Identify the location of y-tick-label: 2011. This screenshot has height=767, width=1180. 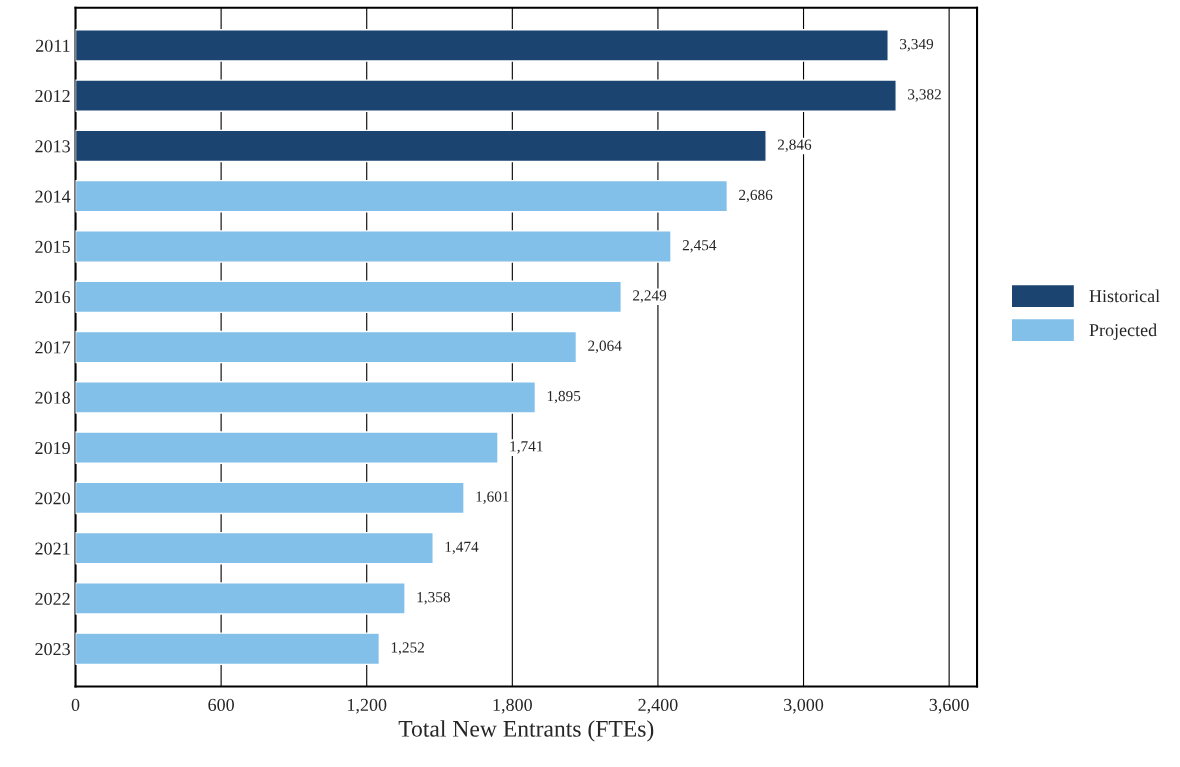
(53, 45).